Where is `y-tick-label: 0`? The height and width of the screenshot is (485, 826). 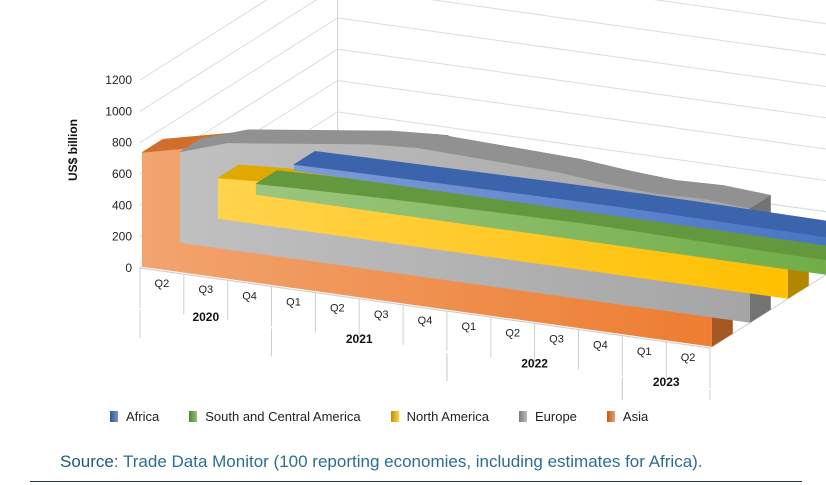 y-tick-label: 0 is located at coordinates (128, 268).